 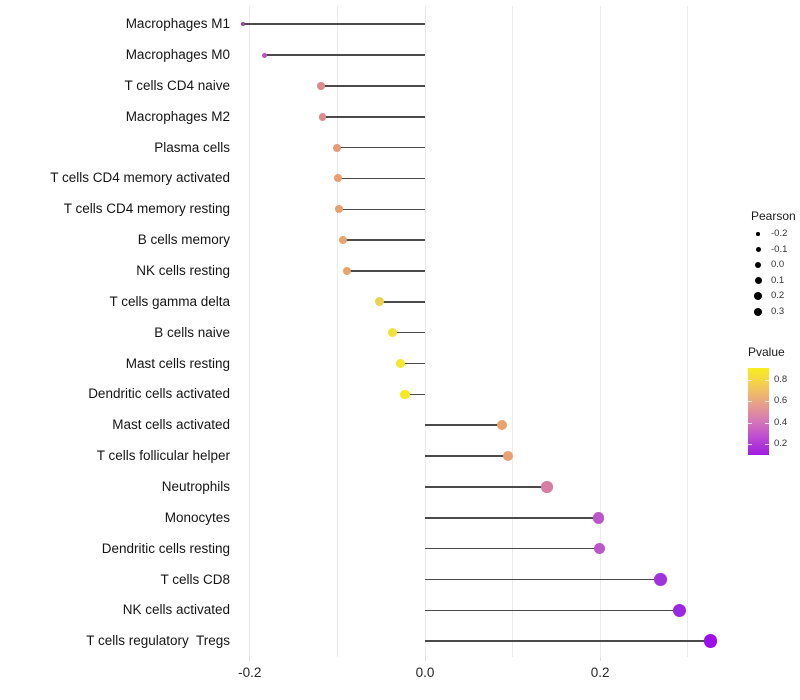 I want to click on category-label: T cells CD4 memory resting, so click(x=146, y=209).